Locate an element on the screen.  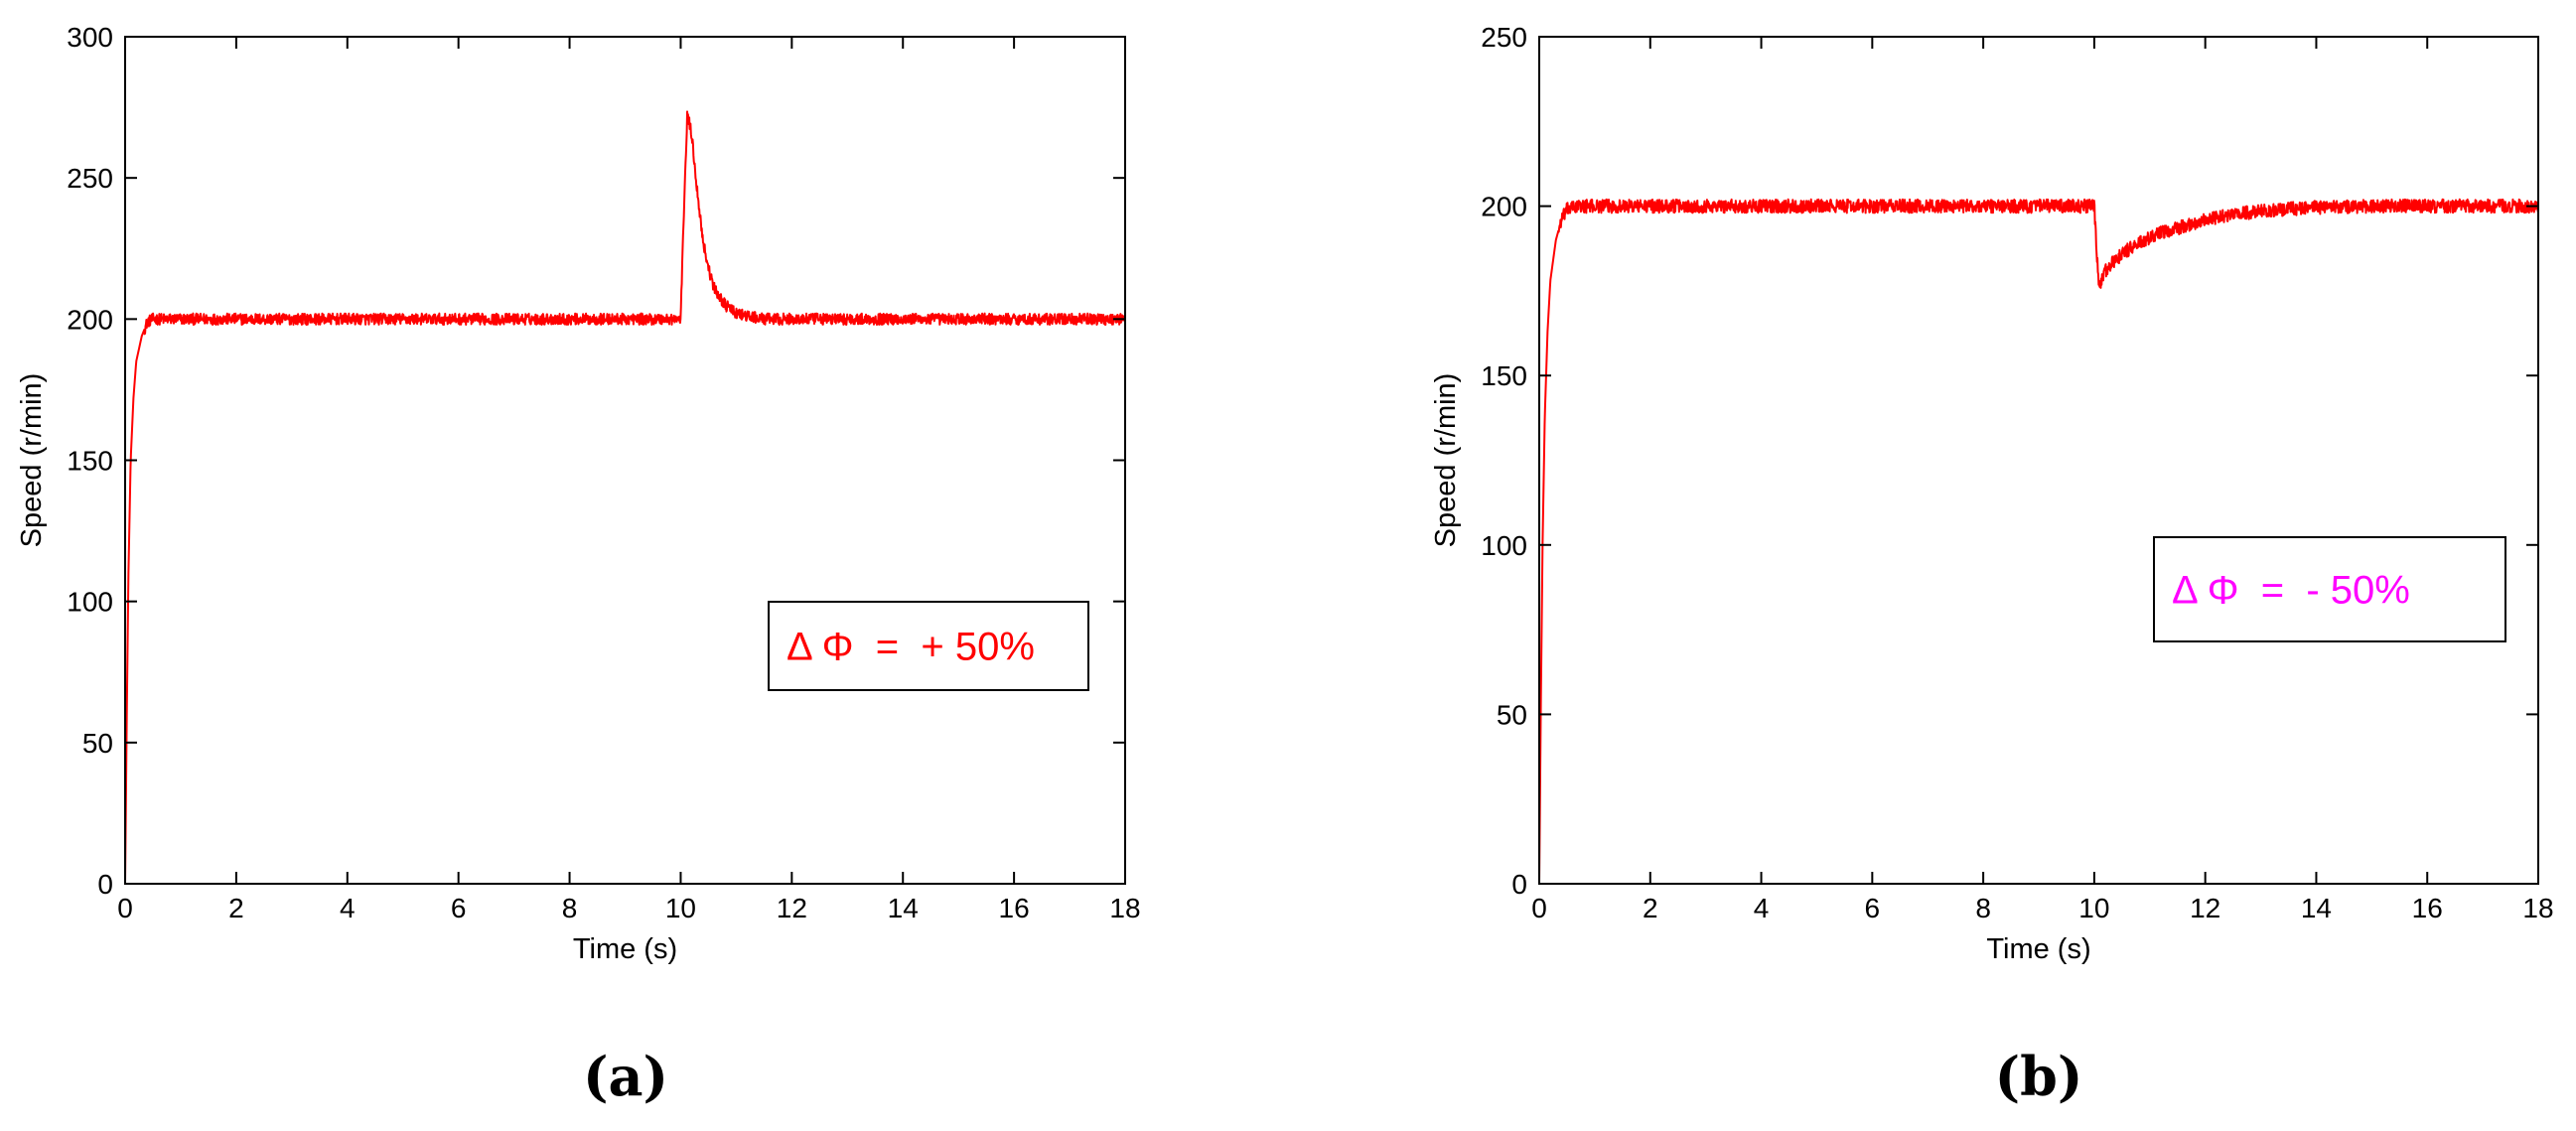
legend-box: Δ Φ = - 50% is located at coordinates (2330, 589).